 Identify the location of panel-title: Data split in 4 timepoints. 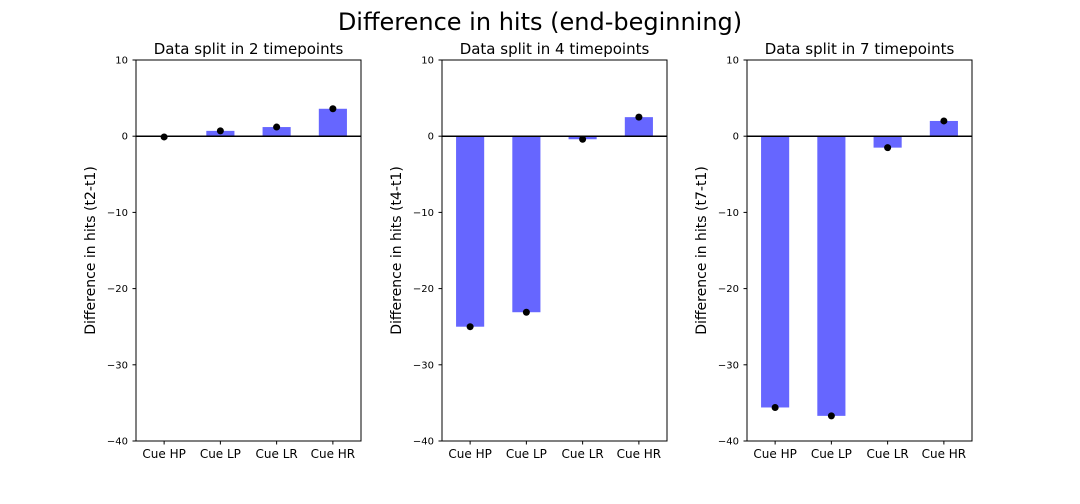
(555, 49).